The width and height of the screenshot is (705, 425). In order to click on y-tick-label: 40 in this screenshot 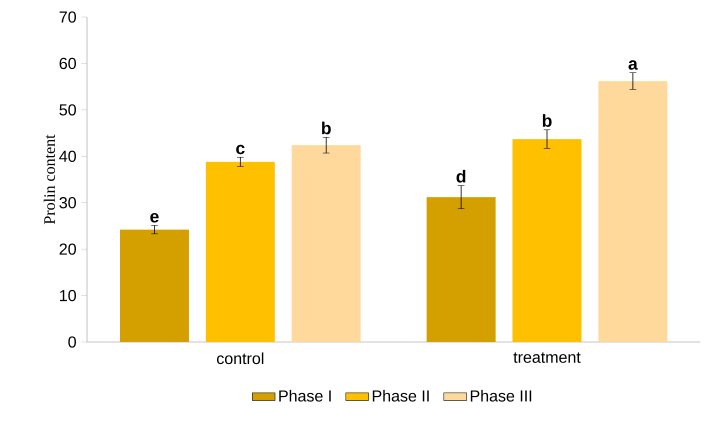, I will do `click(67, 156)`.